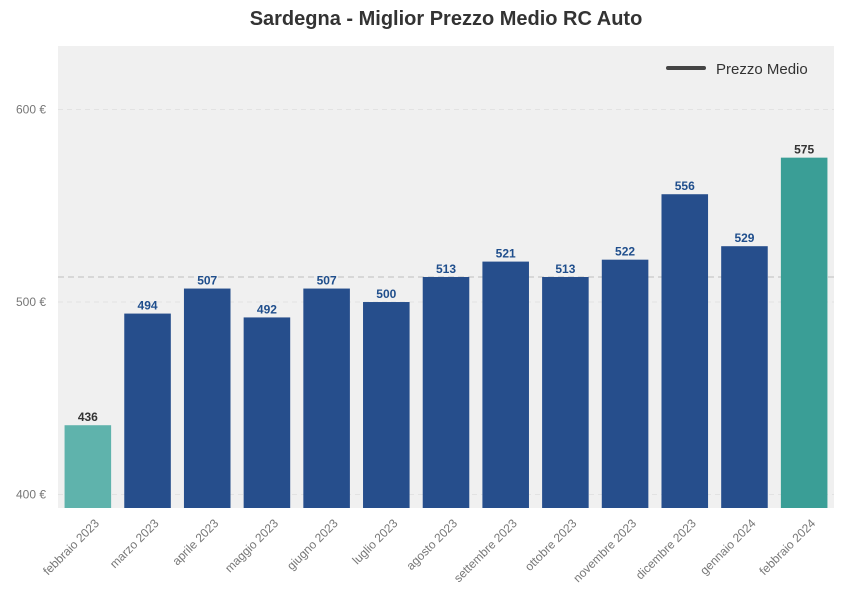 The width and height of the screenshot is (848, 610). What do you see at coordinates (267, 309) in the screenshot?
I see `bar-value-label: 492` at bounding box center [267, 309].